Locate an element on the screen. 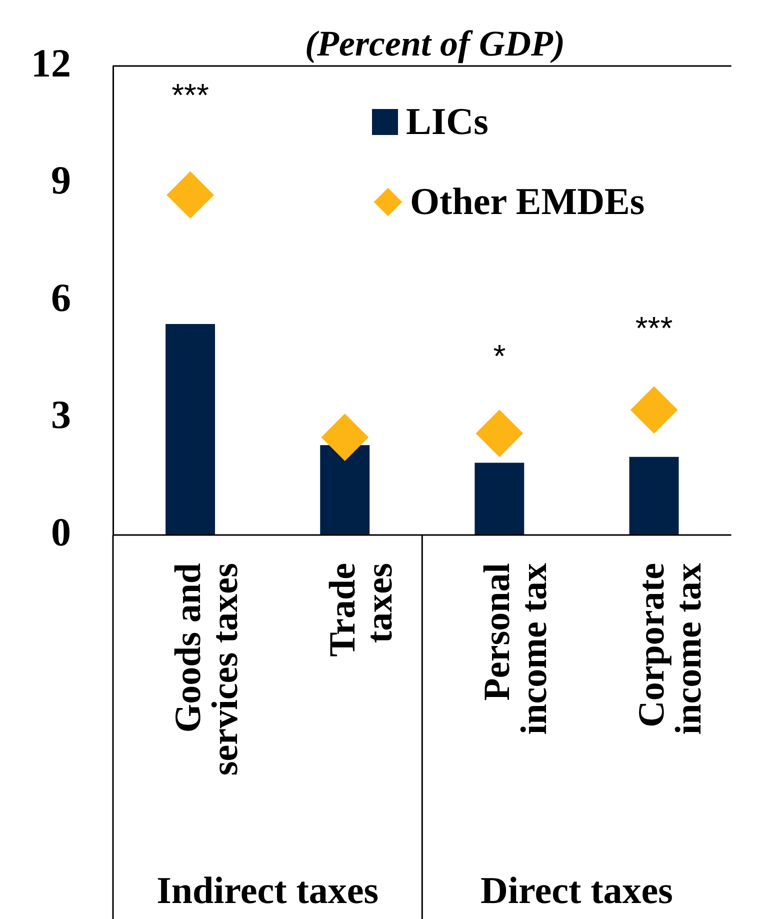 This screenshot has height=919, width=759. annotation: * is located at coordinates (499, 356).